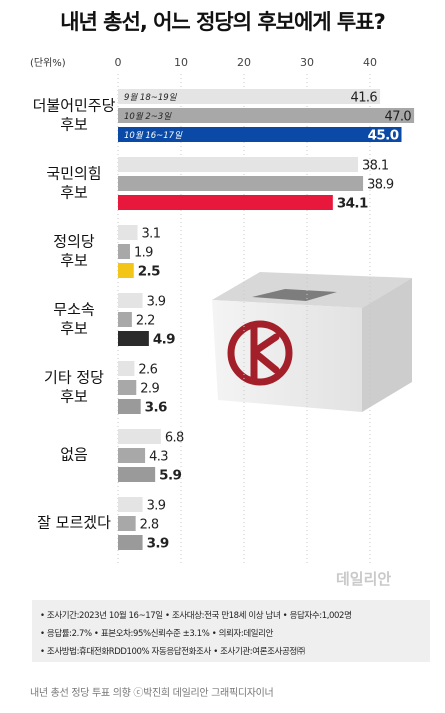 This screenshot has width=445, height=713. What do you see at coordinates (151, 234) in the screenshot?
I see `value-label: 3.1` at bounding box center [151, 234].